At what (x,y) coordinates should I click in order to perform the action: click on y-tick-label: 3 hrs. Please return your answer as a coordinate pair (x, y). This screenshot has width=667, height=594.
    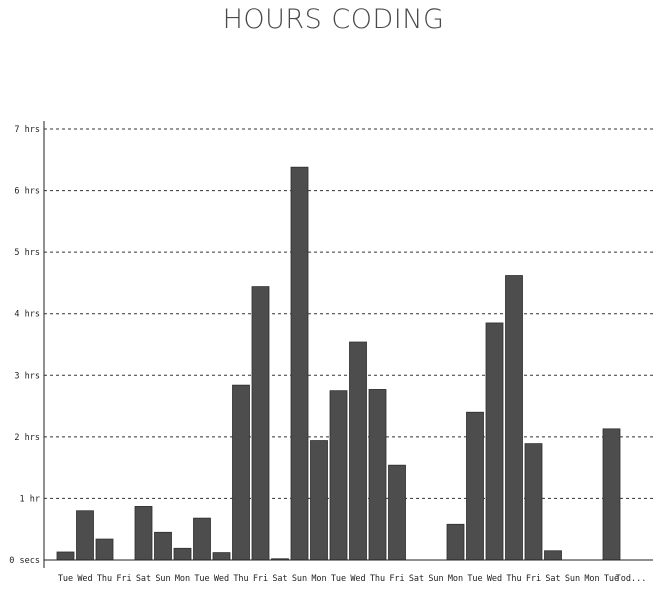
    Looking at the image, I should click on (27, 376).